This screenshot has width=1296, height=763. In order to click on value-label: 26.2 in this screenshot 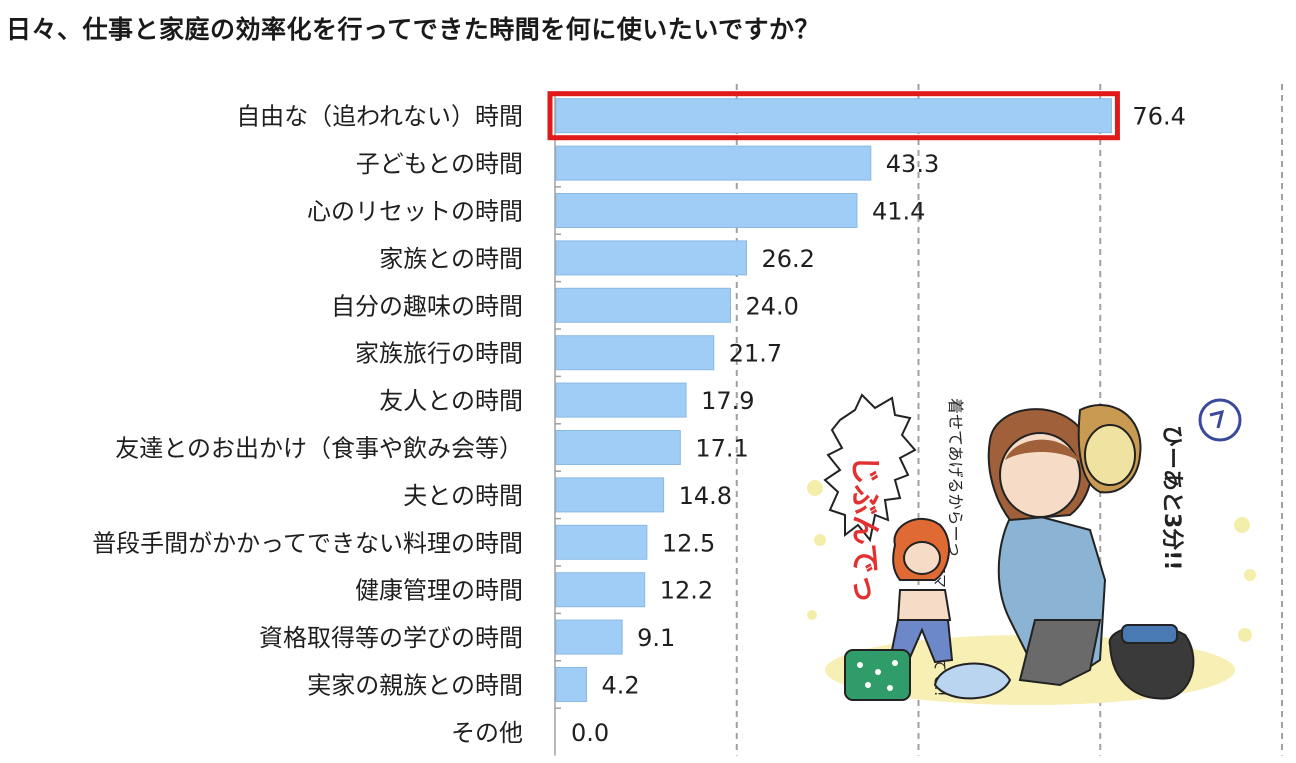, I will do `click(787, 259)`.